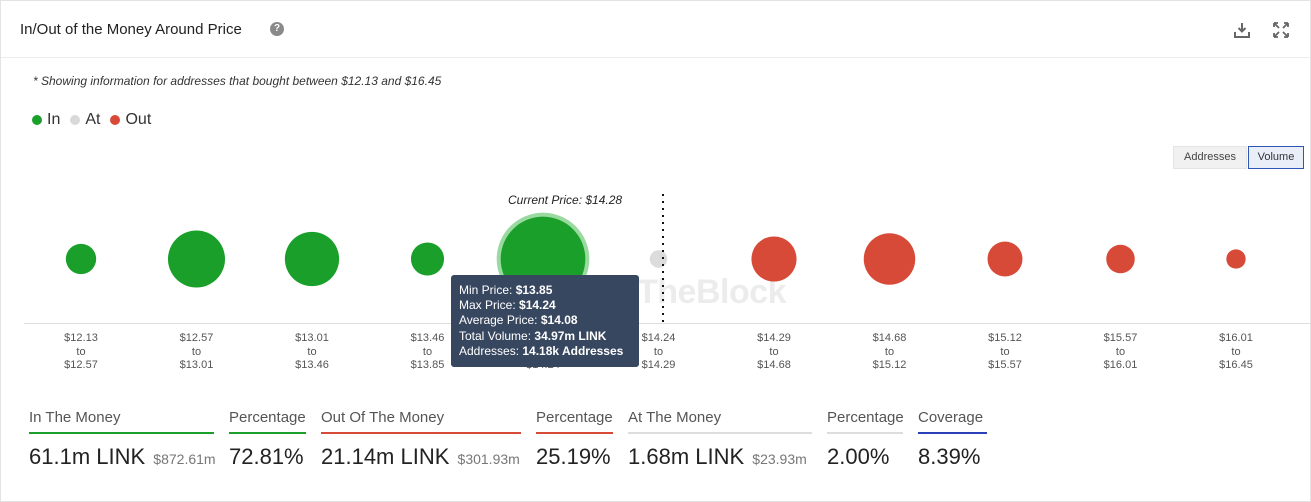 The width and height of the screenshot is (1311, 502). What do you see at coordinates (122, 456) in the screenshot?
I see `stat-value: 61.1m LINK $872.61m` at bounding box center [122, 456].